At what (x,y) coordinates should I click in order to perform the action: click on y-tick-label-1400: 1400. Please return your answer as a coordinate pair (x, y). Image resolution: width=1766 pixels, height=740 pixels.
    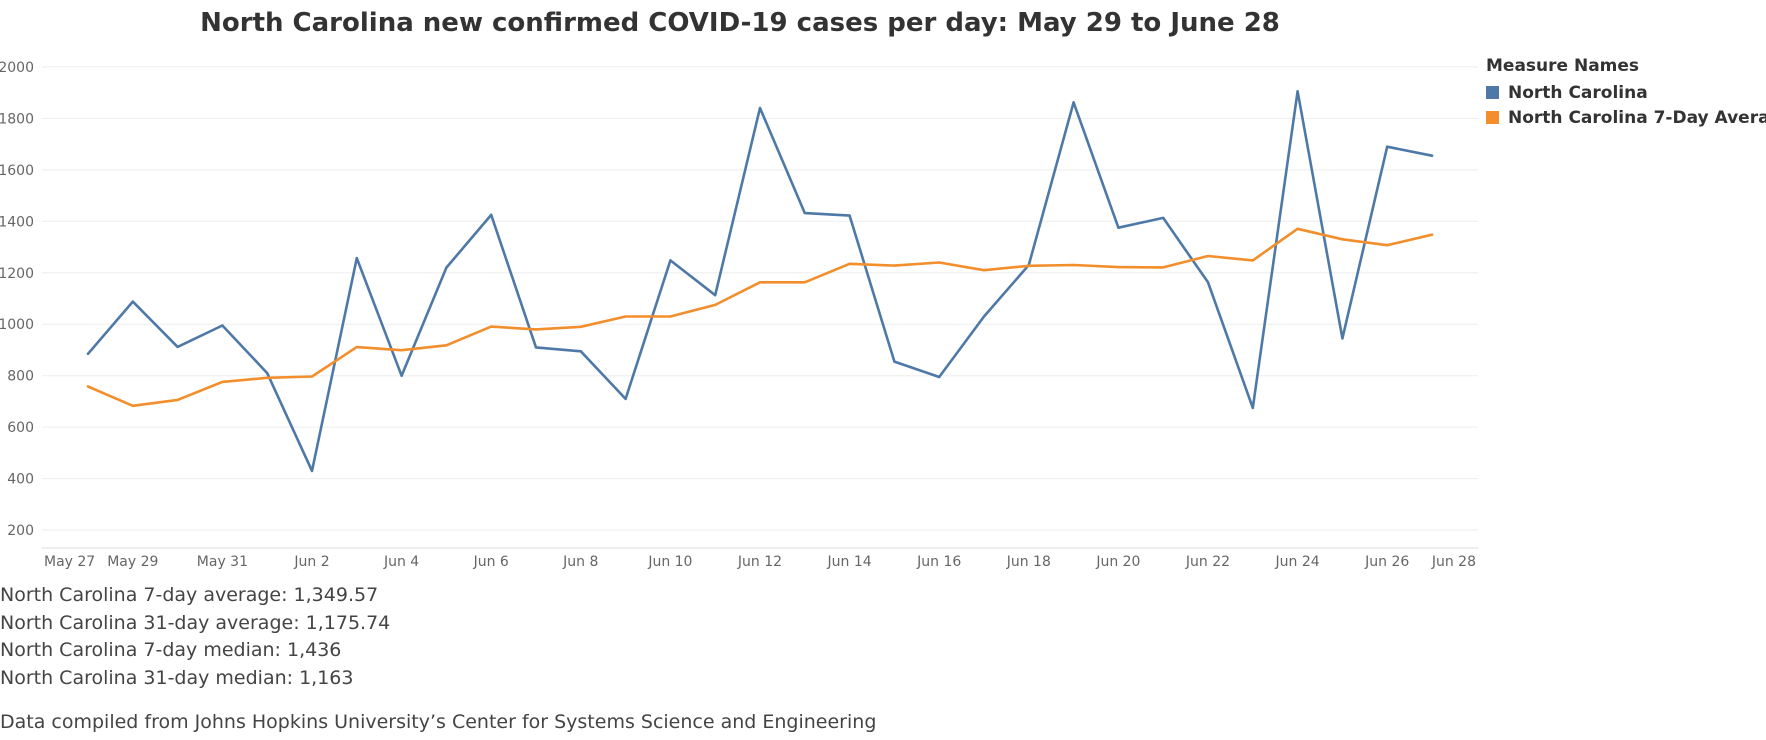
    Looking at the image, I should click on (17, 222).